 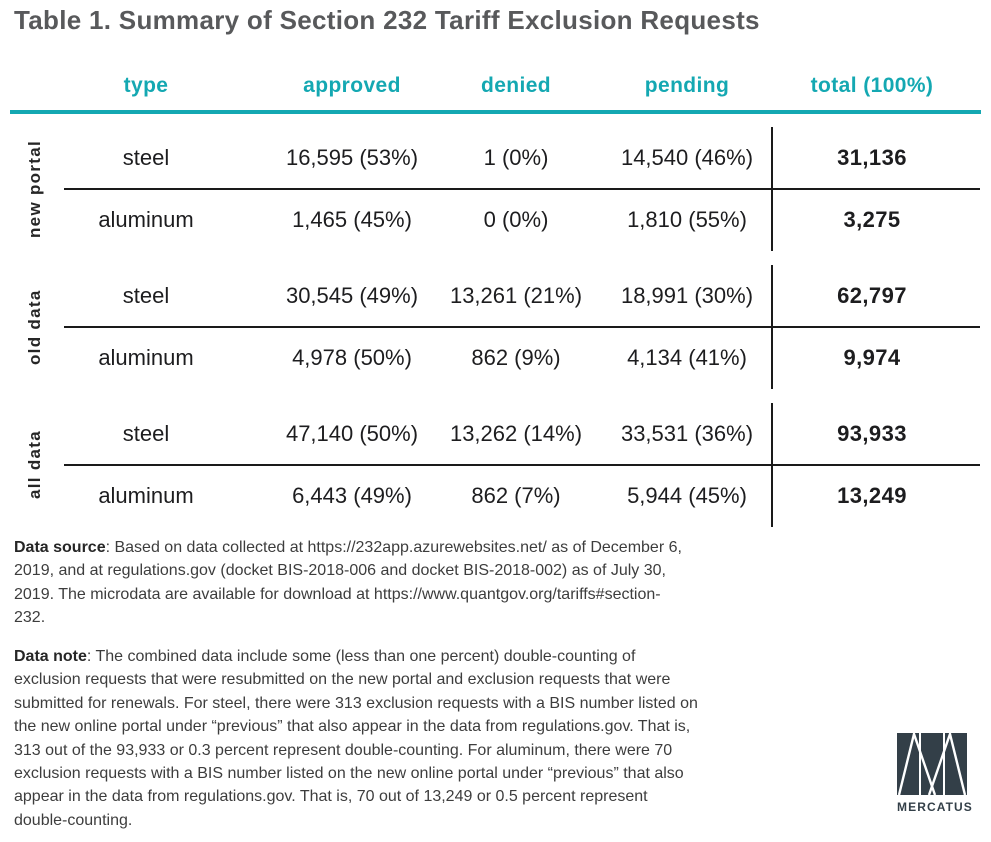 What do you see at coordinates (516, 357) in the screenshot?
I see `cell-denied: 862 (9%)` at bounding box center [516, 357].